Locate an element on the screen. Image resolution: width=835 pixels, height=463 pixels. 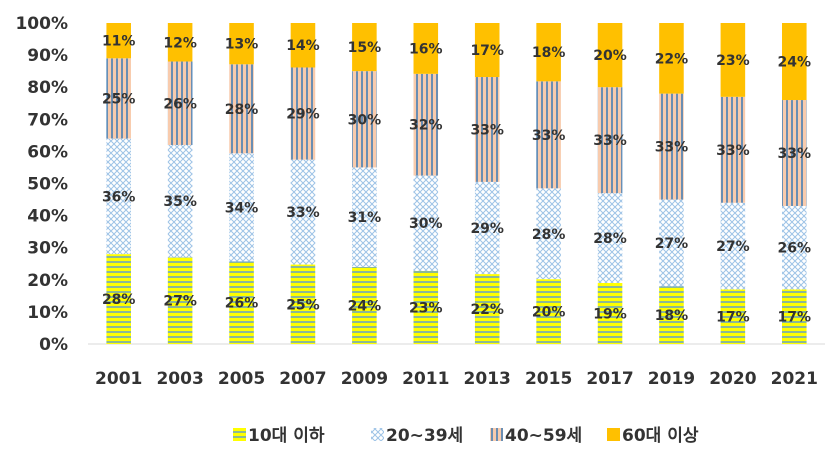
y-tick-label: 50% is located at coordinates (47, 185).